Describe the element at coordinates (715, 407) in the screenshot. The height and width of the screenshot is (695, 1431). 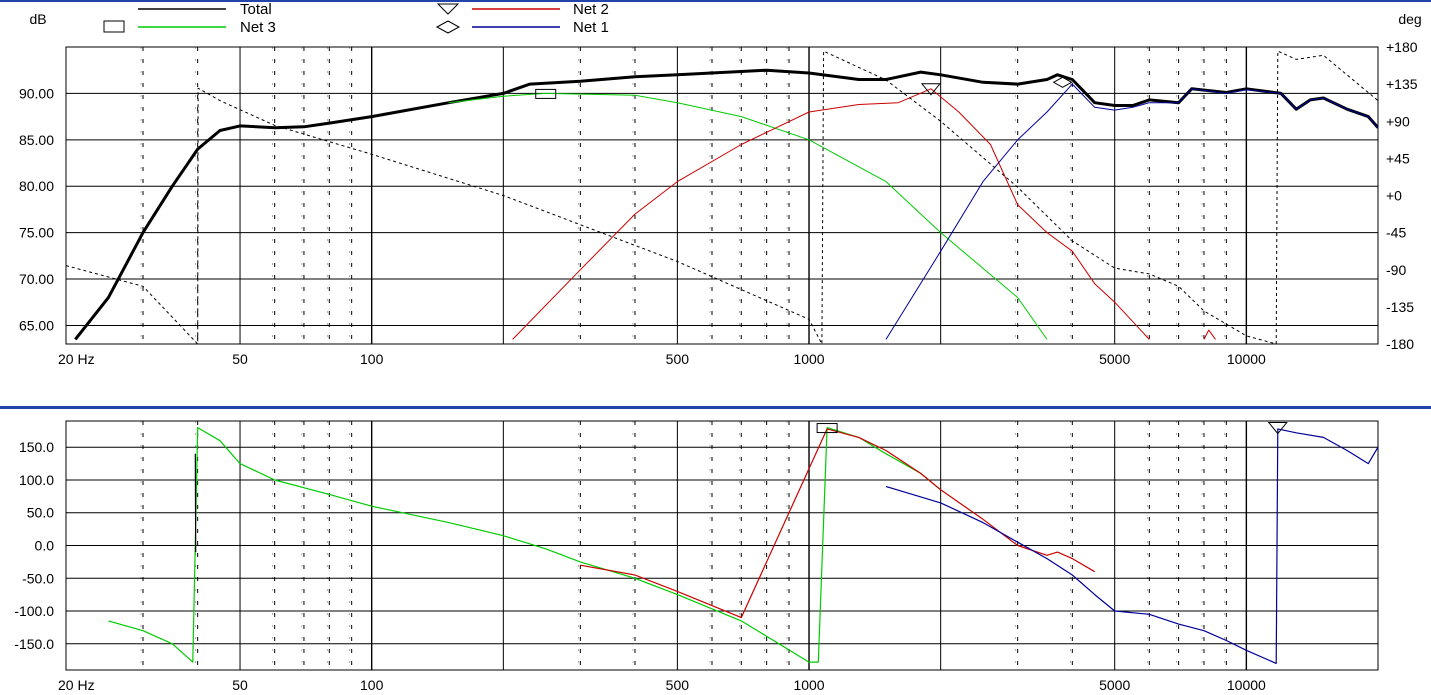
I see `pane-divider` at that location.